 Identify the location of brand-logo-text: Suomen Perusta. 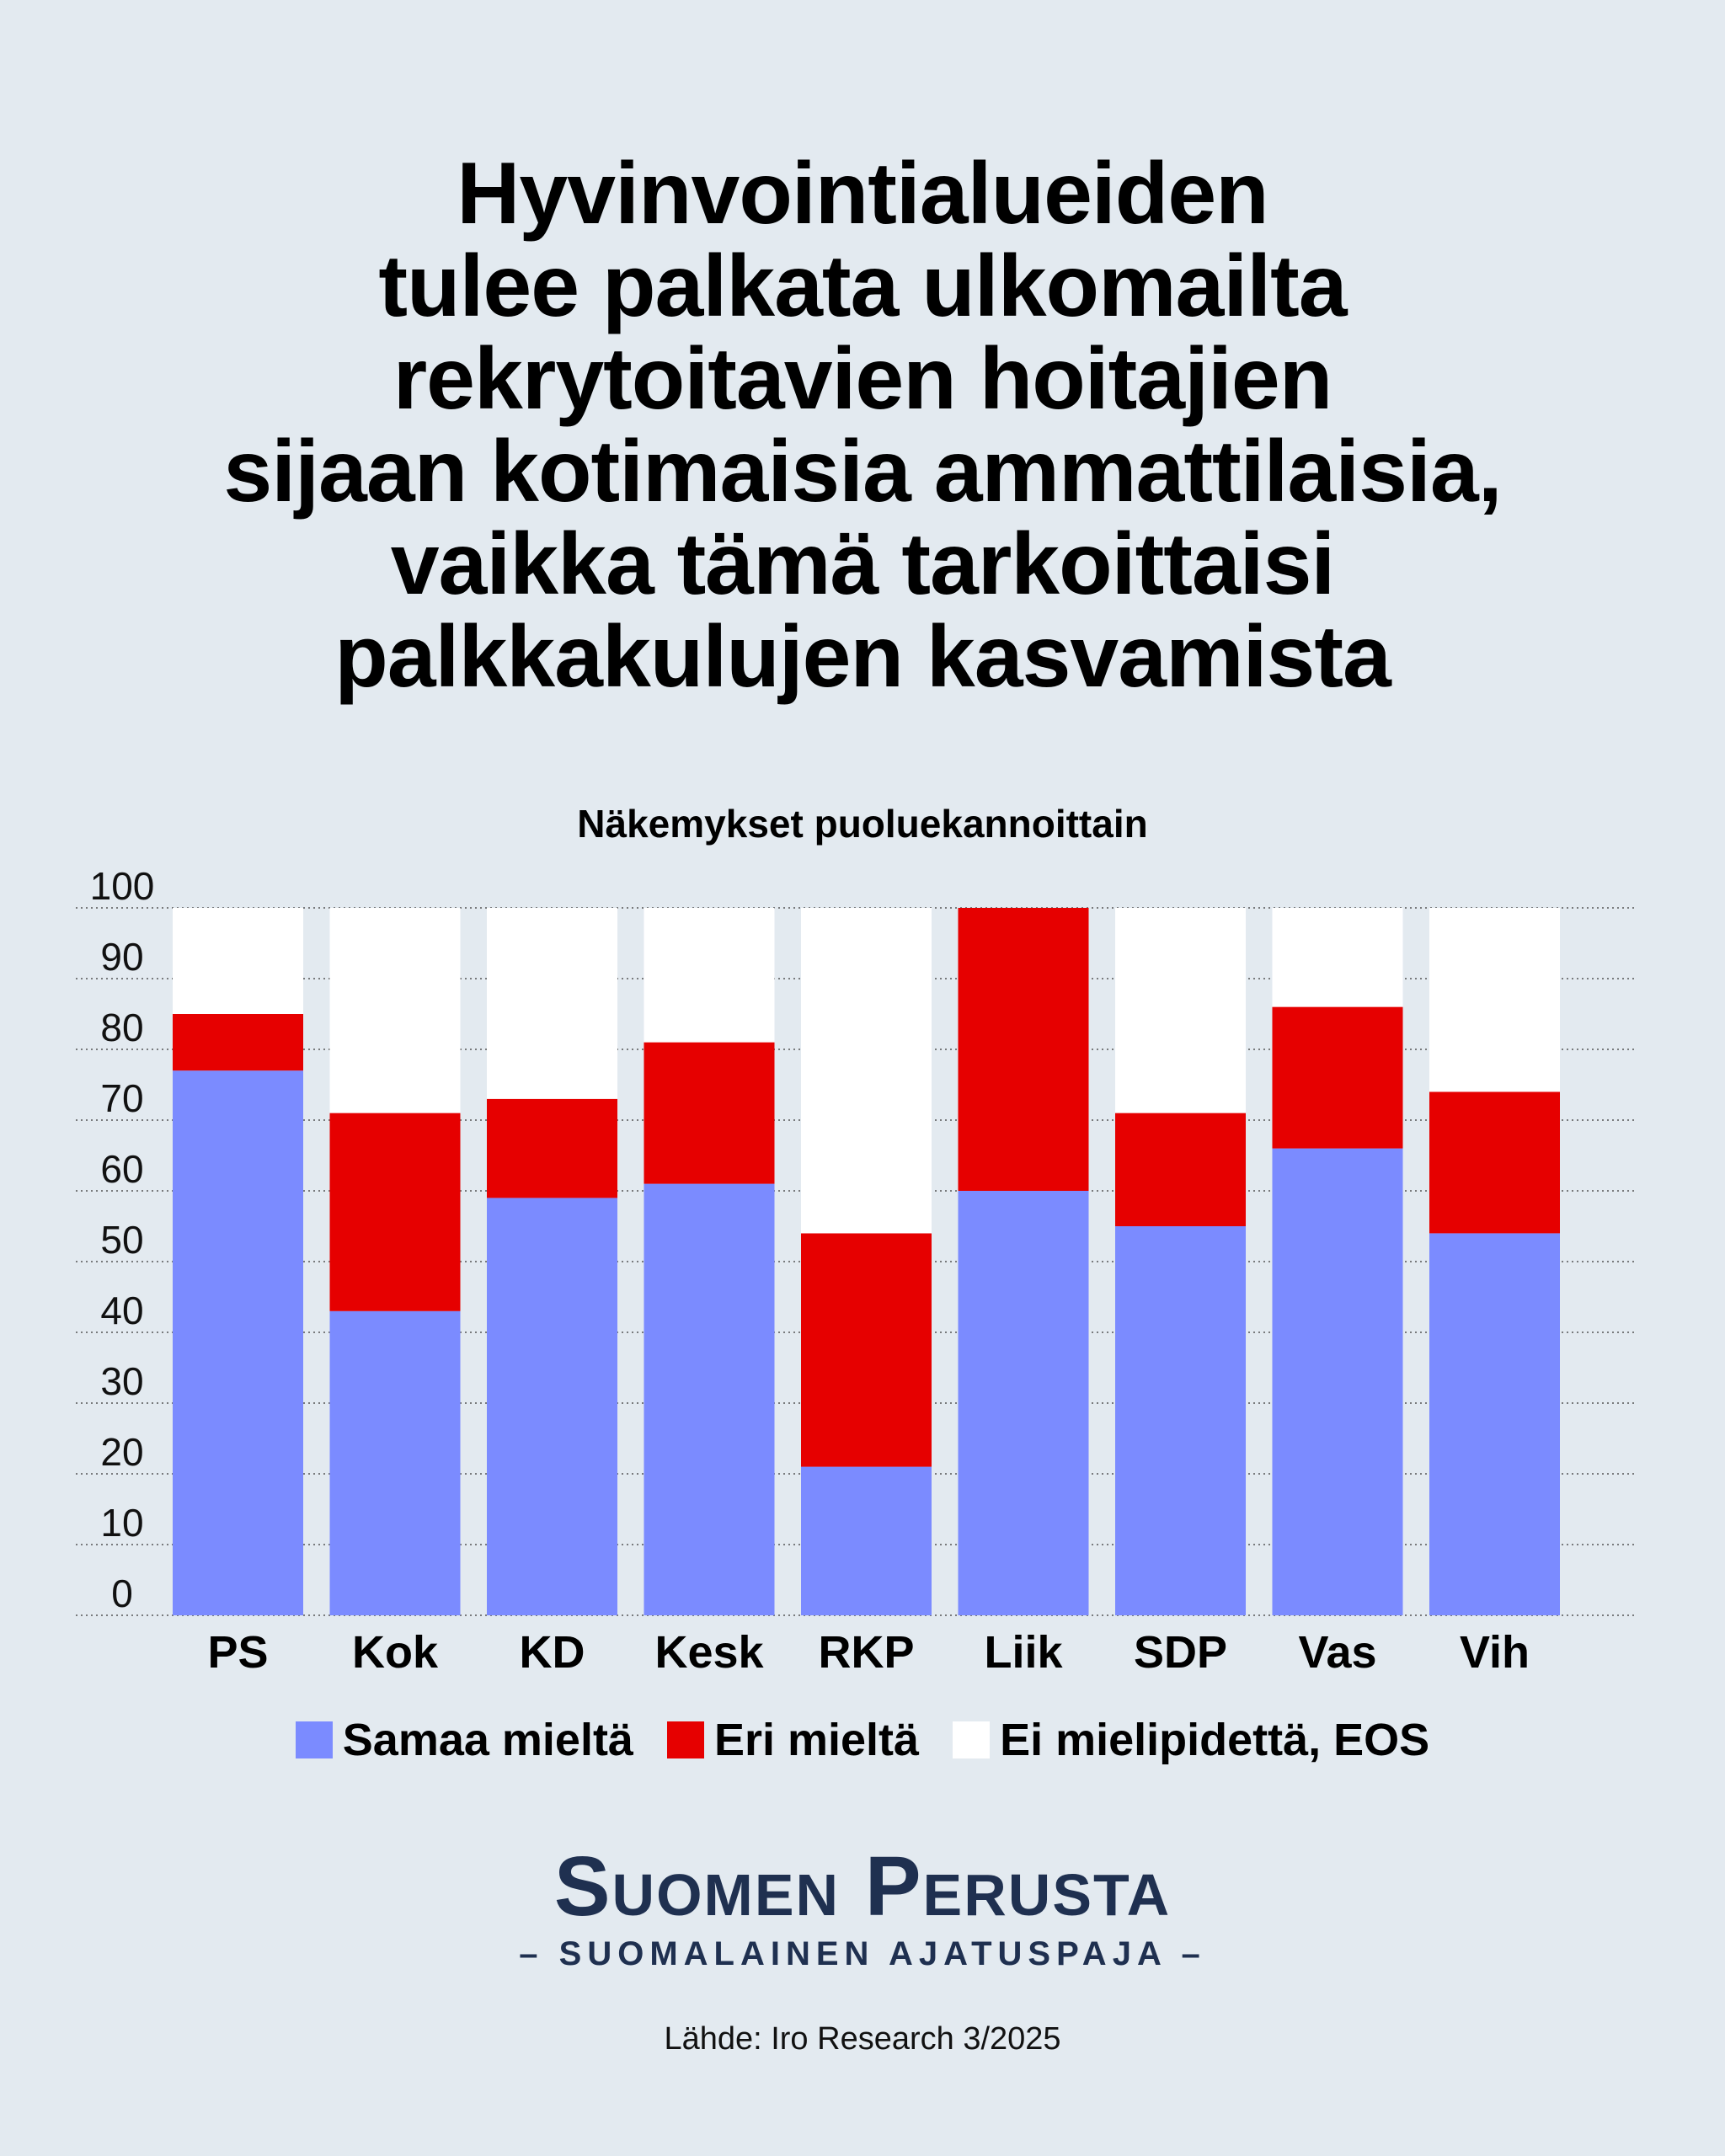
(862, 1886).